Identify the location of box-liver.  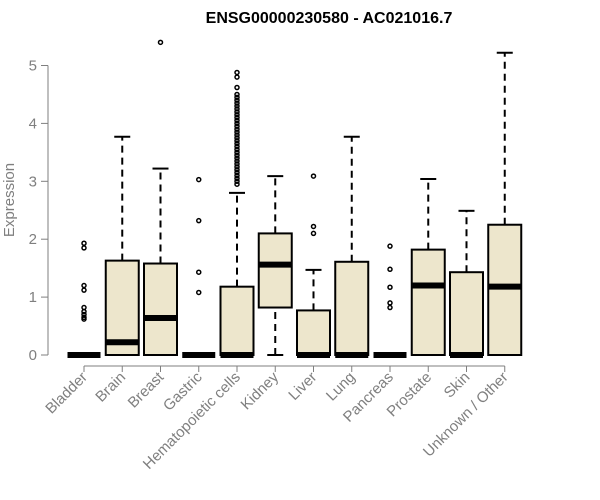
(313, 265).